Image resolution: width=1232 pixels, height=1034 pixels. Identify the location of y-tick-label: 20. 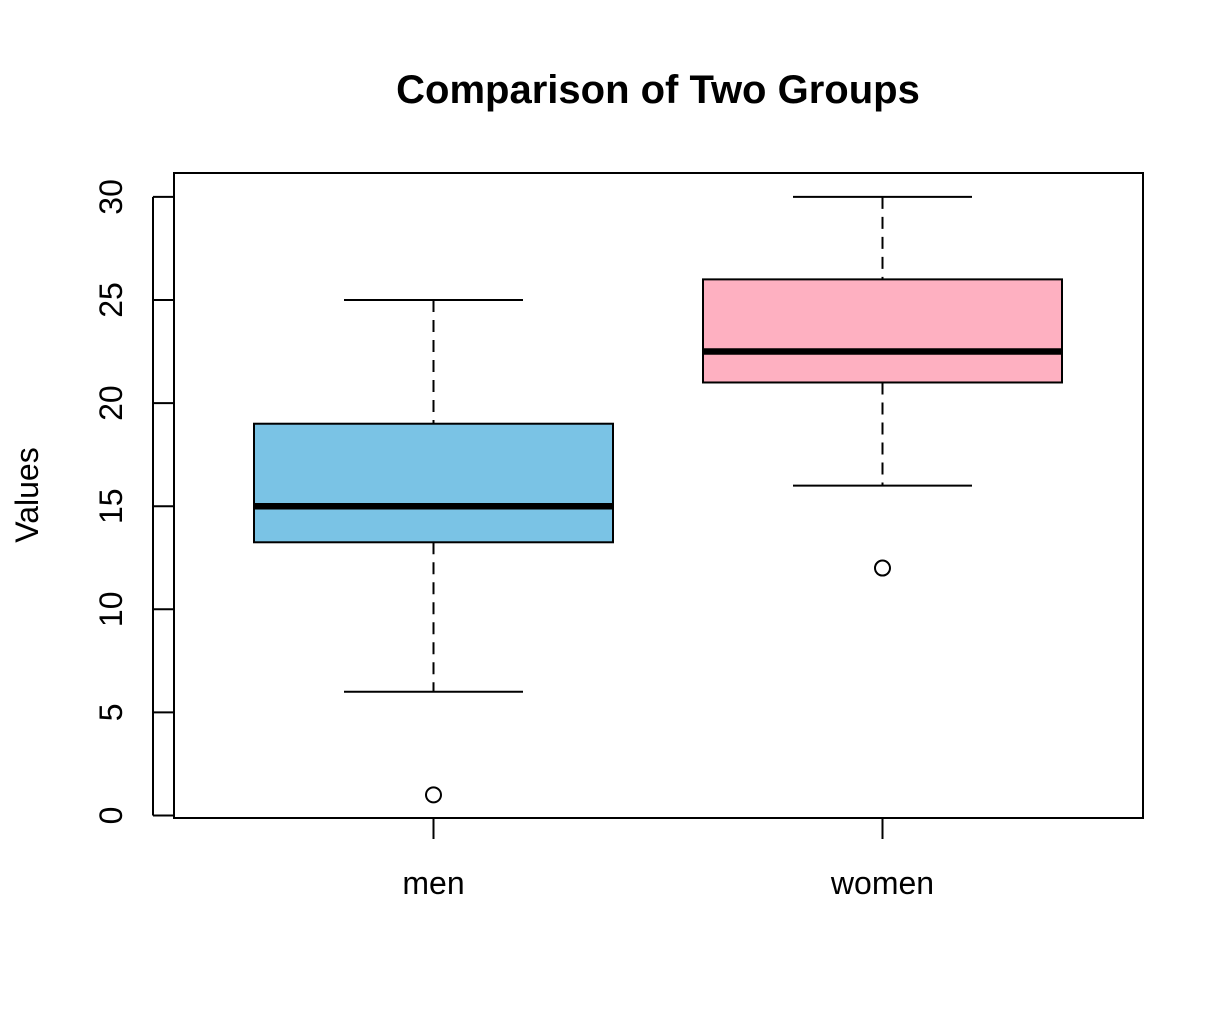
(111, 403).